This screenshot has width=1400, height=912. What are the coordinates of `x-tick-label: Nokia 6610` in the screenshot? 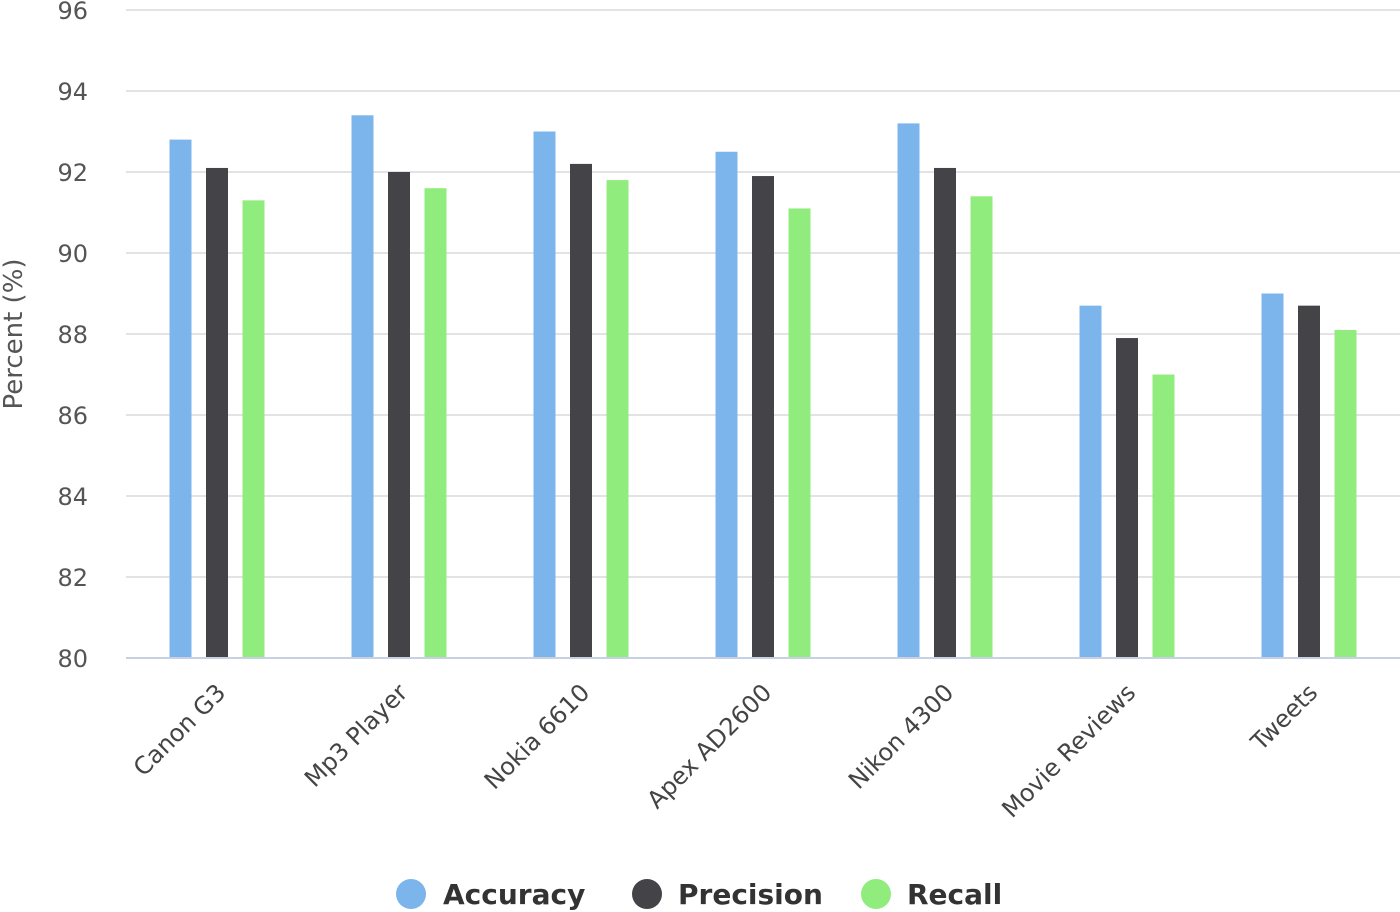 It's located at (537, 736).